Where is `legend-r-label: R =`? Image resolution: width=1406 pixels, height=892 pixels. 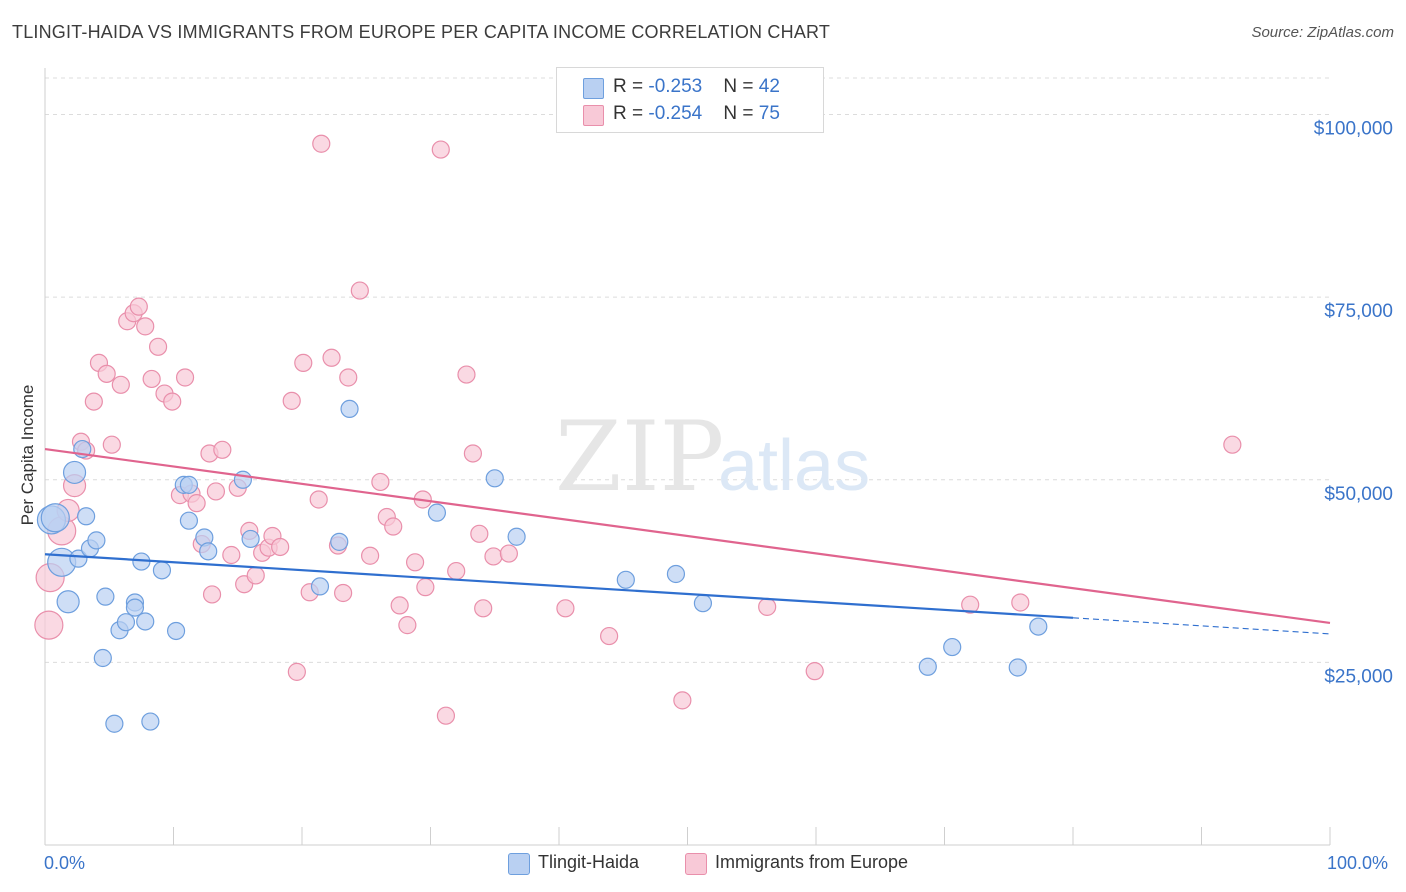 legend-r-label: R = is located at coordinates (631, 86).